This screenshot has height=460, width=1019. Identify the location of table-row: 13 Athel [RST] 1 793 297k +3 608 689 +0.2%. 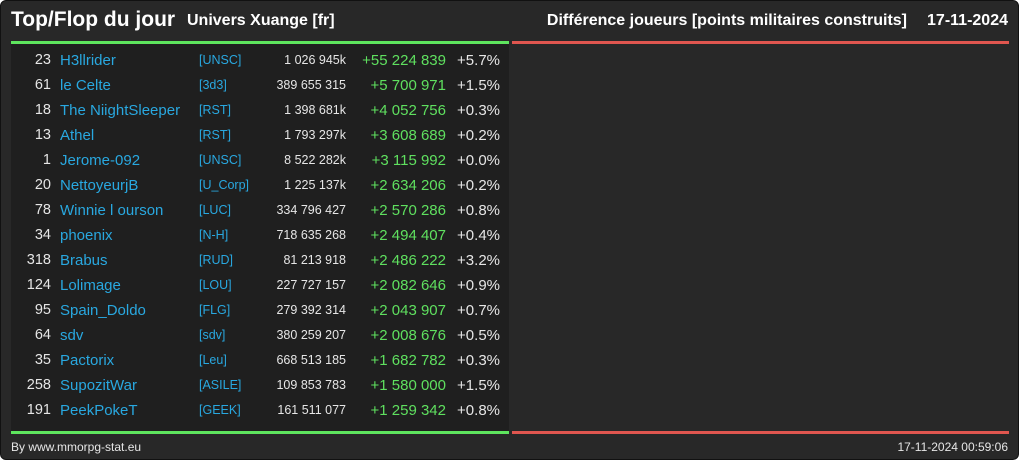
(260, 135).